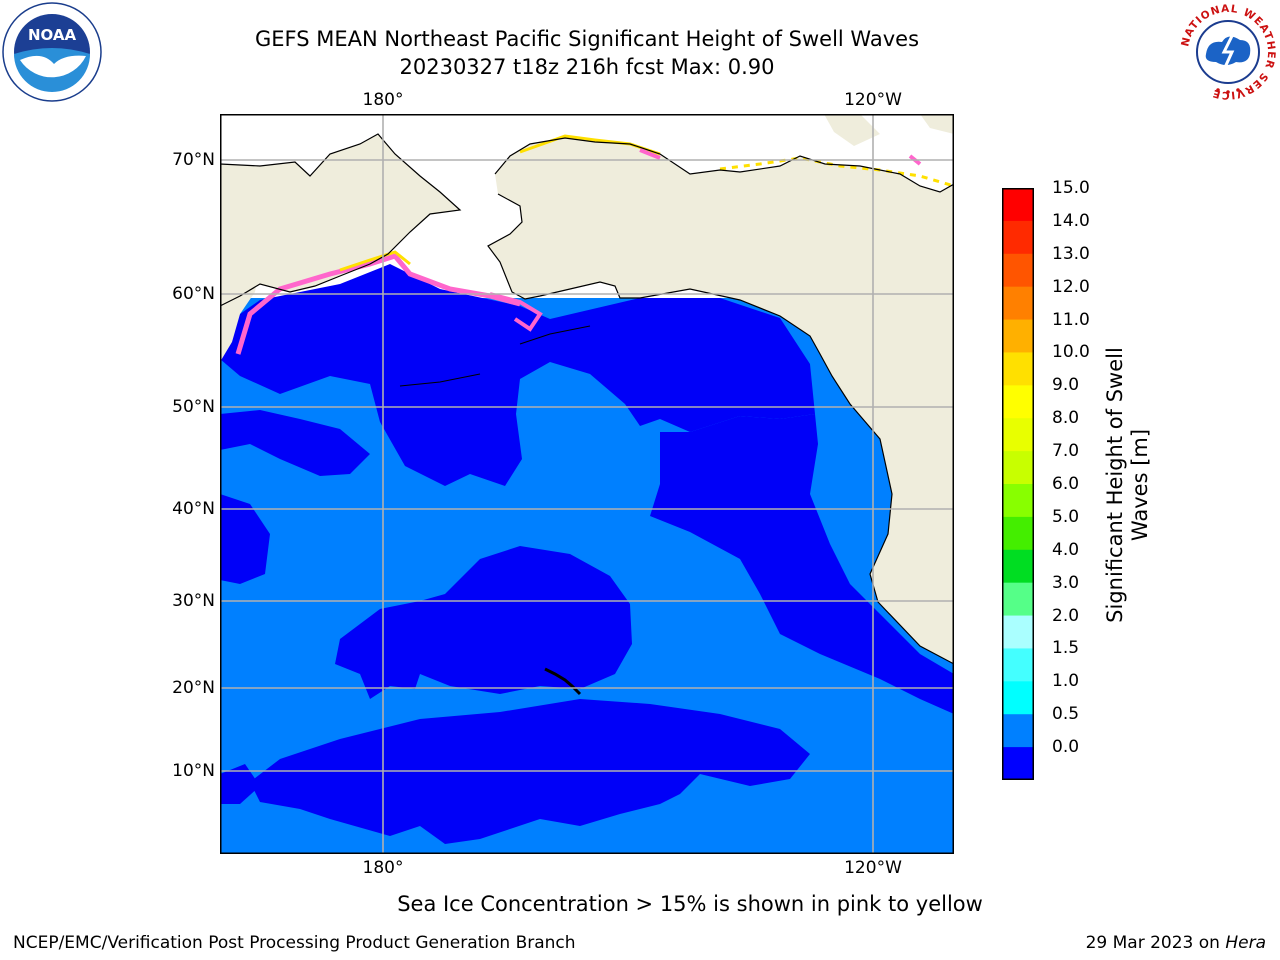 The width and height of the screenshot is (1280, 960). What do you see at coordinates (1066, 747) in the screenshot?
I see `colorbar-tick-label: 0.0` at bounding box center [1066, 747].